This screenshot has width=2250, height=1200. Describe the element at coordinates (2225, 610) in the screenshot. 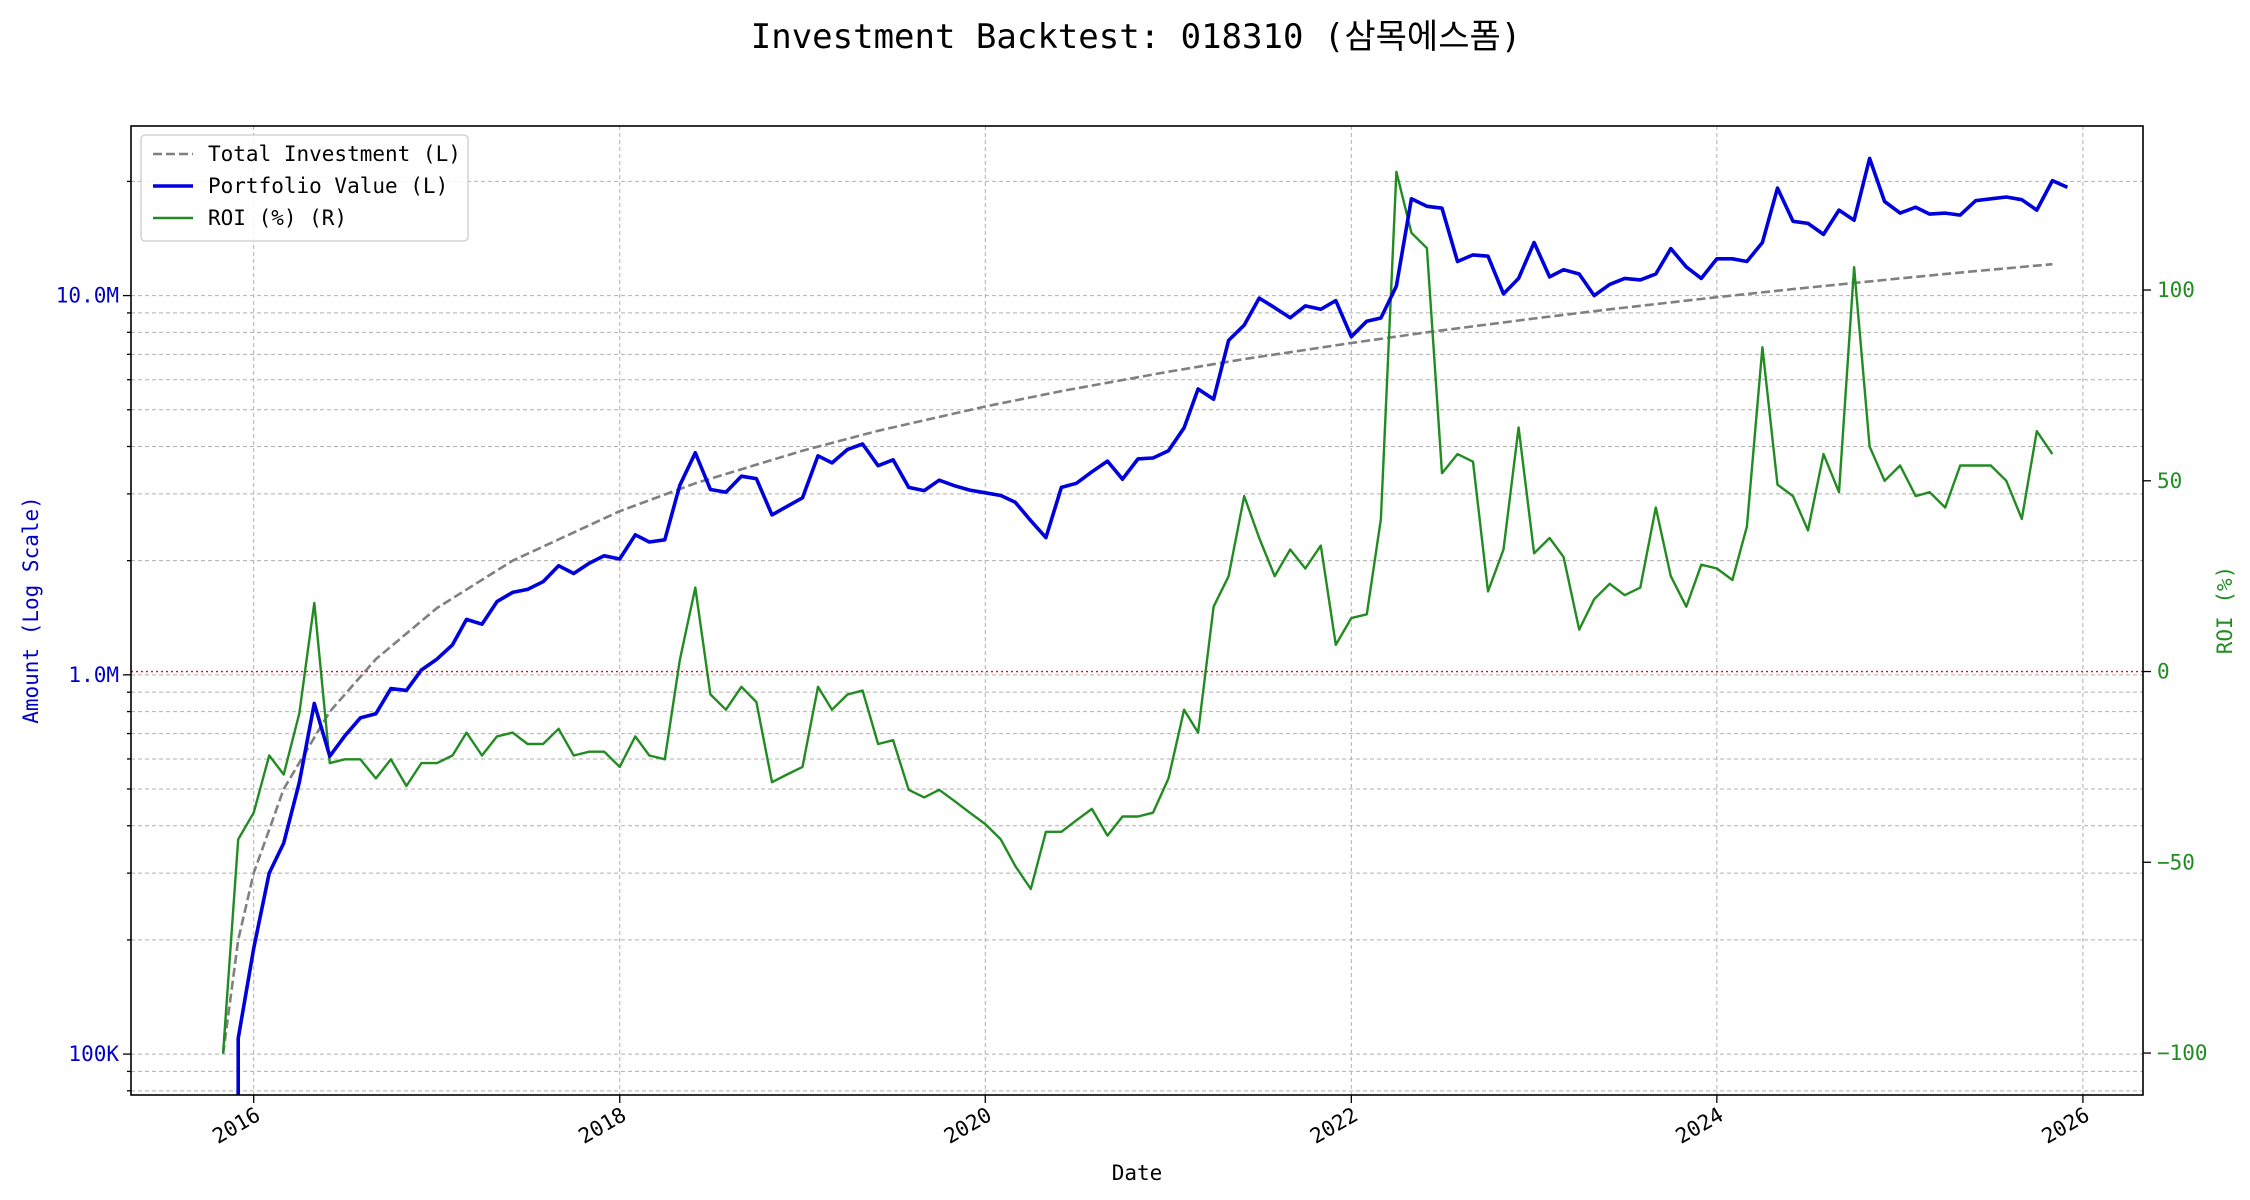

I see `right-axis-label: ROI (%)` at that location.